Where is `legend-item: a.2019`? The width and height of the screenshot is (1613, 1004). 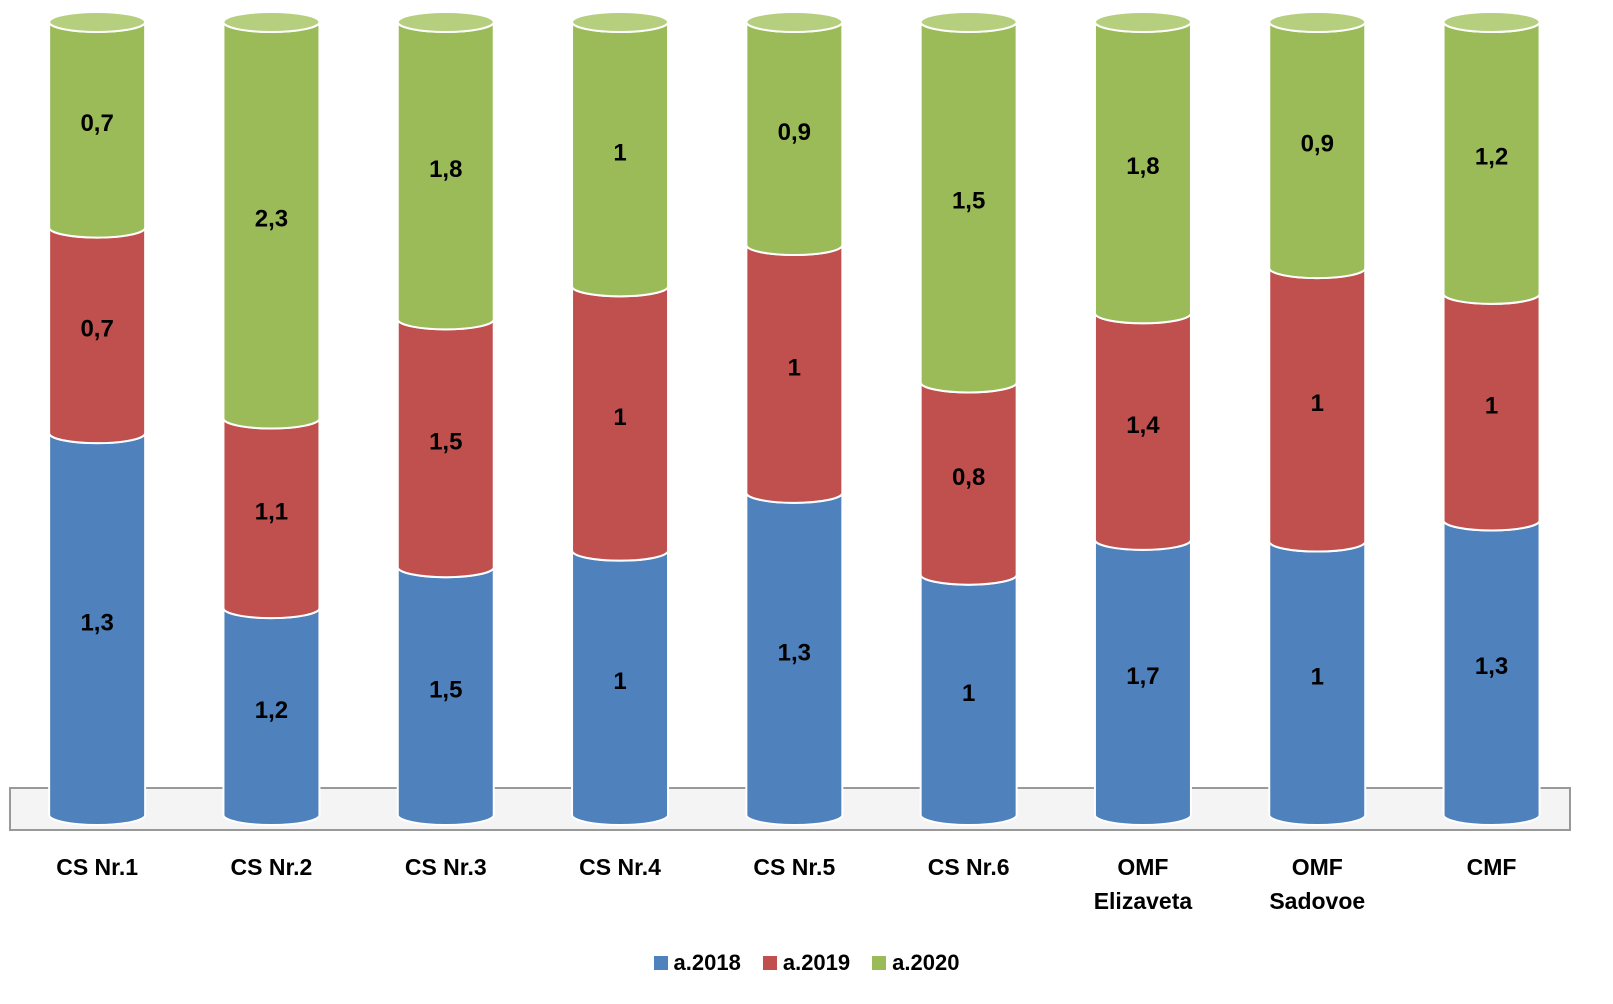
legend-item: a.2019 is located at coordinates (806, 963).